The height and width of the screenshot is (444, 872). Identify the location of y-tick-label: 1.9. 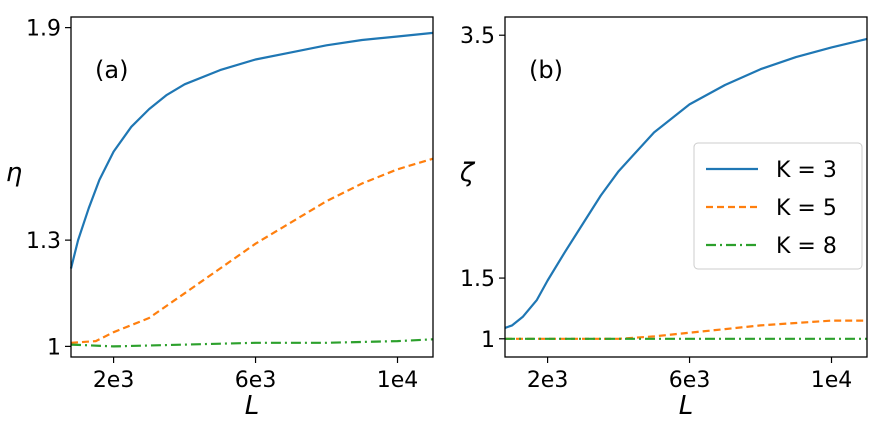
(43, 29).